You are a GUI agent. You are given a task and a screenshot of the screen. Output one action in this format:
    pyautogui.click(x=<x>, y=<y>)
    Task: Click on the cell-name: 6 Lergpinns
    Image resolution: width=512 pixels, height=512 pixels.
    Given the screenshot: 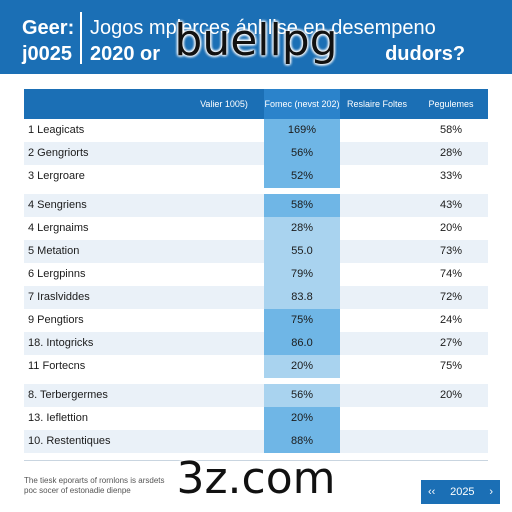 What is the action you would take?
    pyautogui.click(x=57, y=274)
    